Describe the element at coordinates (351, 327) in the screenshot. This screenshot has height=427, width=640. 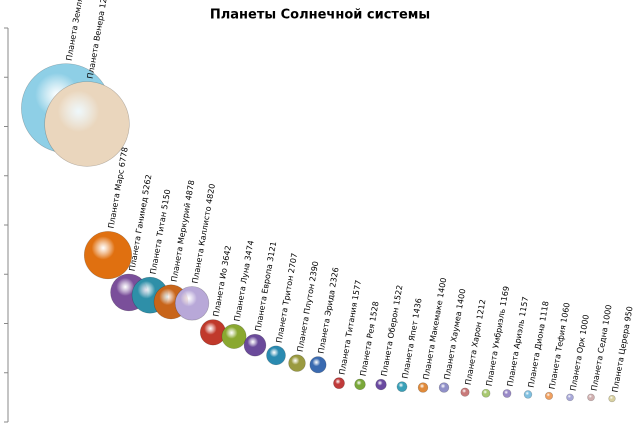
I see `data-label: Планета Титания 1577` at that location.